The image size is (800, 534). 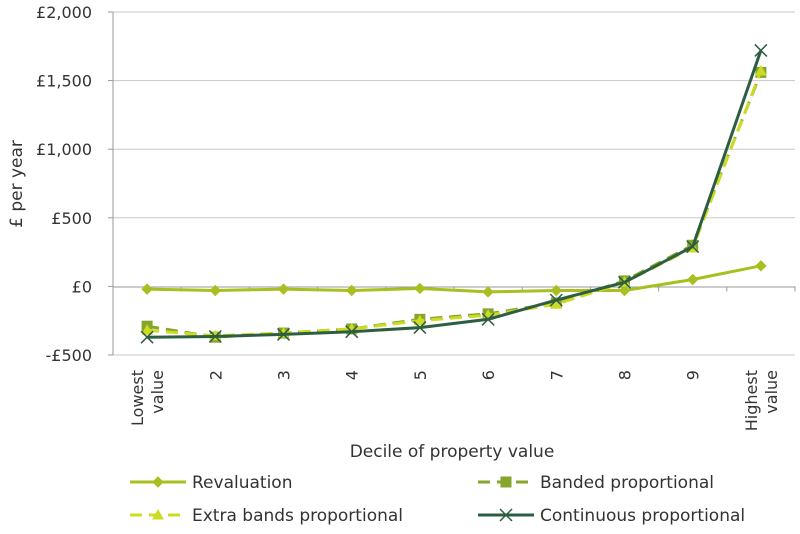 I want to click on y-tick-label: £1,500, so click(x=64, y=81).